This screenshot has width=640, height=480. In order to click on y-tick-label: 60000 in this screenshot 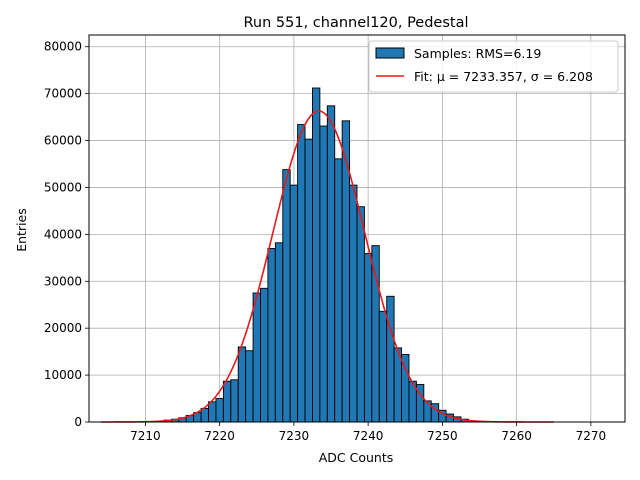, I will do `click(63, 141)`.